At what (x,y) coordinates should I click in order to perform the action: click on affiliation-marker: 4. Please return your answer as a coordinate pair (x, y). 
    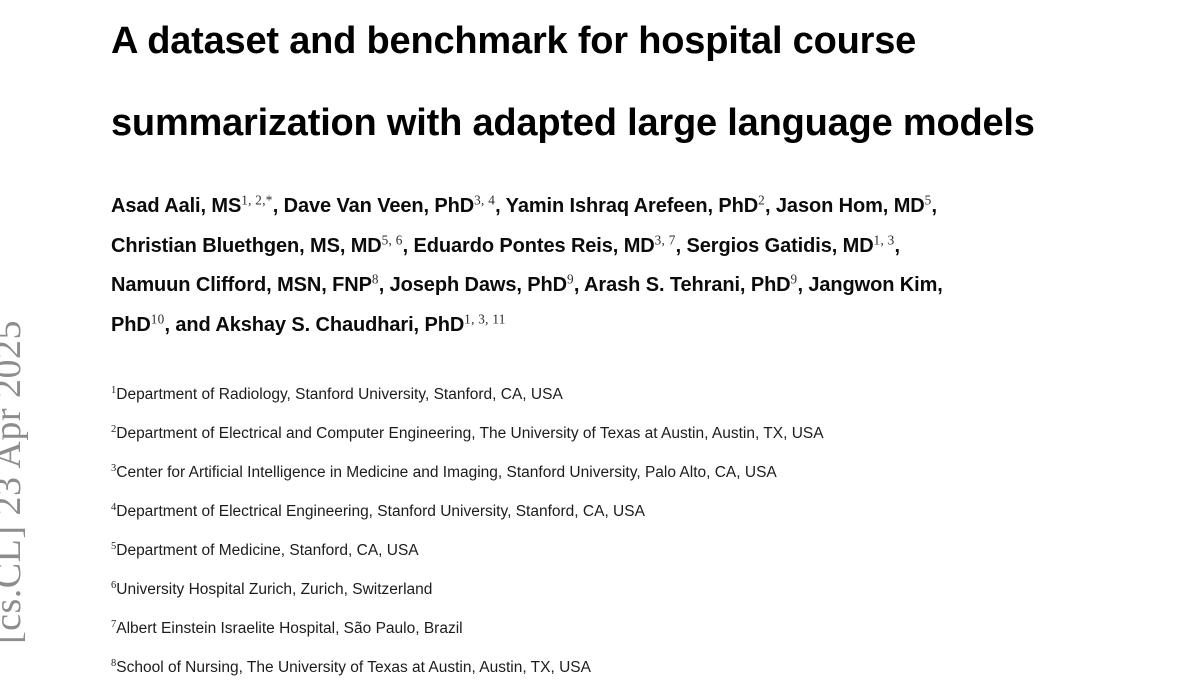
    Looking at the image, I should click on (114, 507).